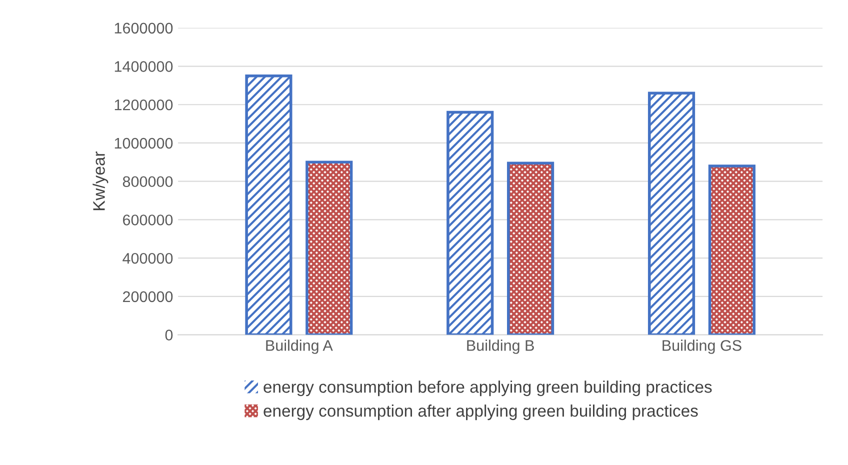 This screenshot has width=848, height=465. What do you see at coordinates (100, 181) in the screenshot?
I see `y-axis-title: Kw/year` at bounding box center [100, 181].